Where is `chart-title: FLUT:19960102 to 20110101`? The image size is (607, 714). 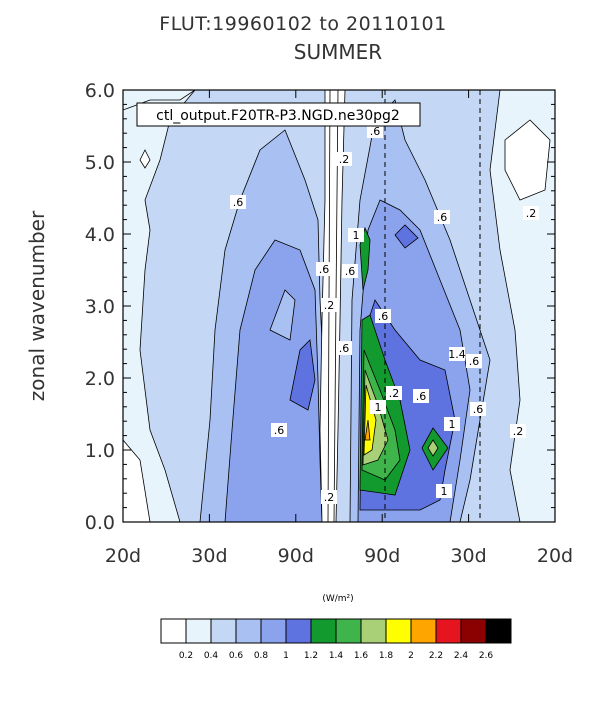
chart-title: FLUT:19960102 to 20110101 is located at coordinates (302, 24).